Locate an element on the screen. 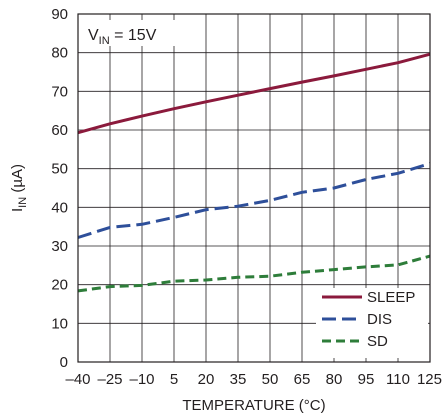 The image size is (444, 418). legend-label-sd: SD is located at coordinates (377, 341).